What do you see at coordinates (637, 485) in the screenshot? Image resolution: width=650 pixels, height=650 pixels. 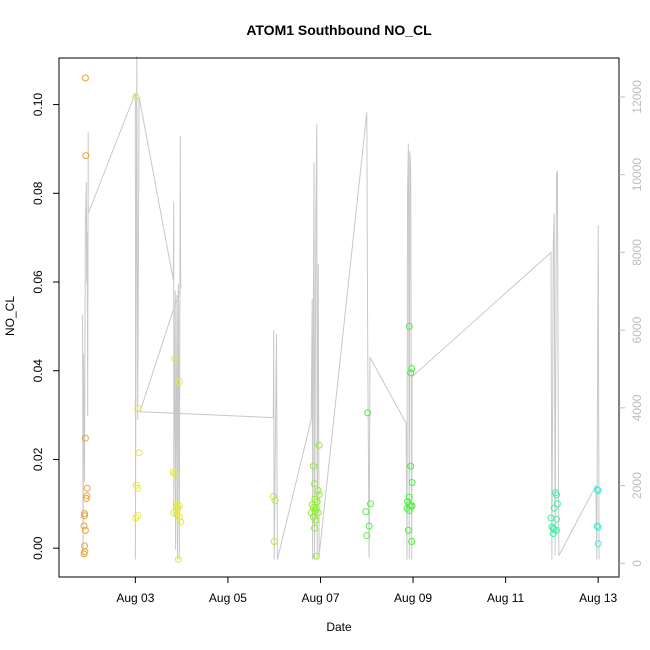 I see `y2-tick-label: 2000` at bounding box center [637, 485].